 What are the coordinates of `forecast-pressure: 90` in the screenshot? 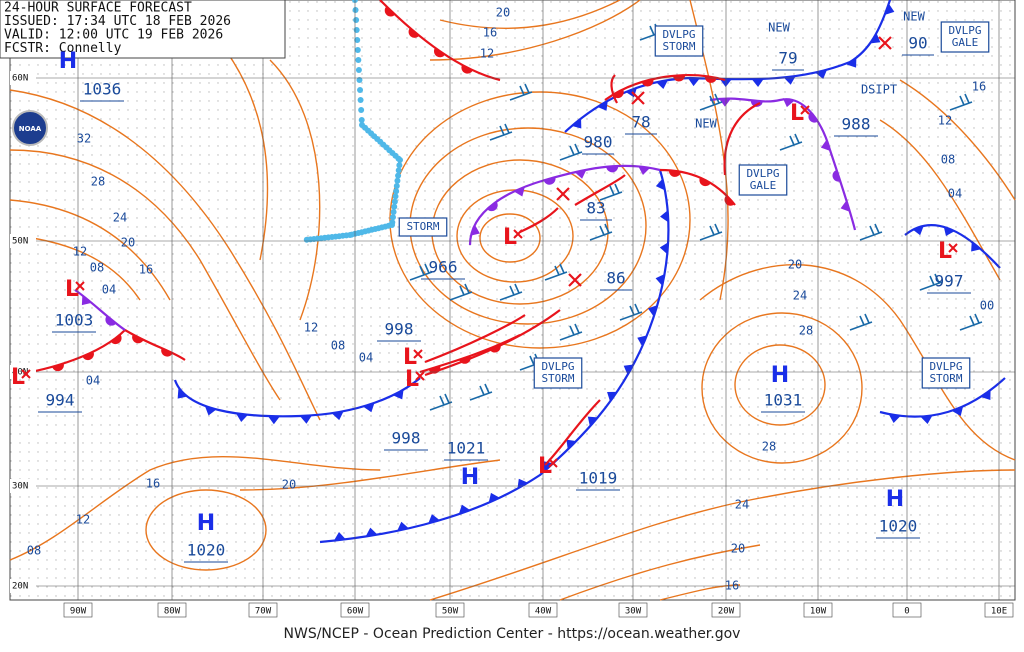 It's located at (917, 43).